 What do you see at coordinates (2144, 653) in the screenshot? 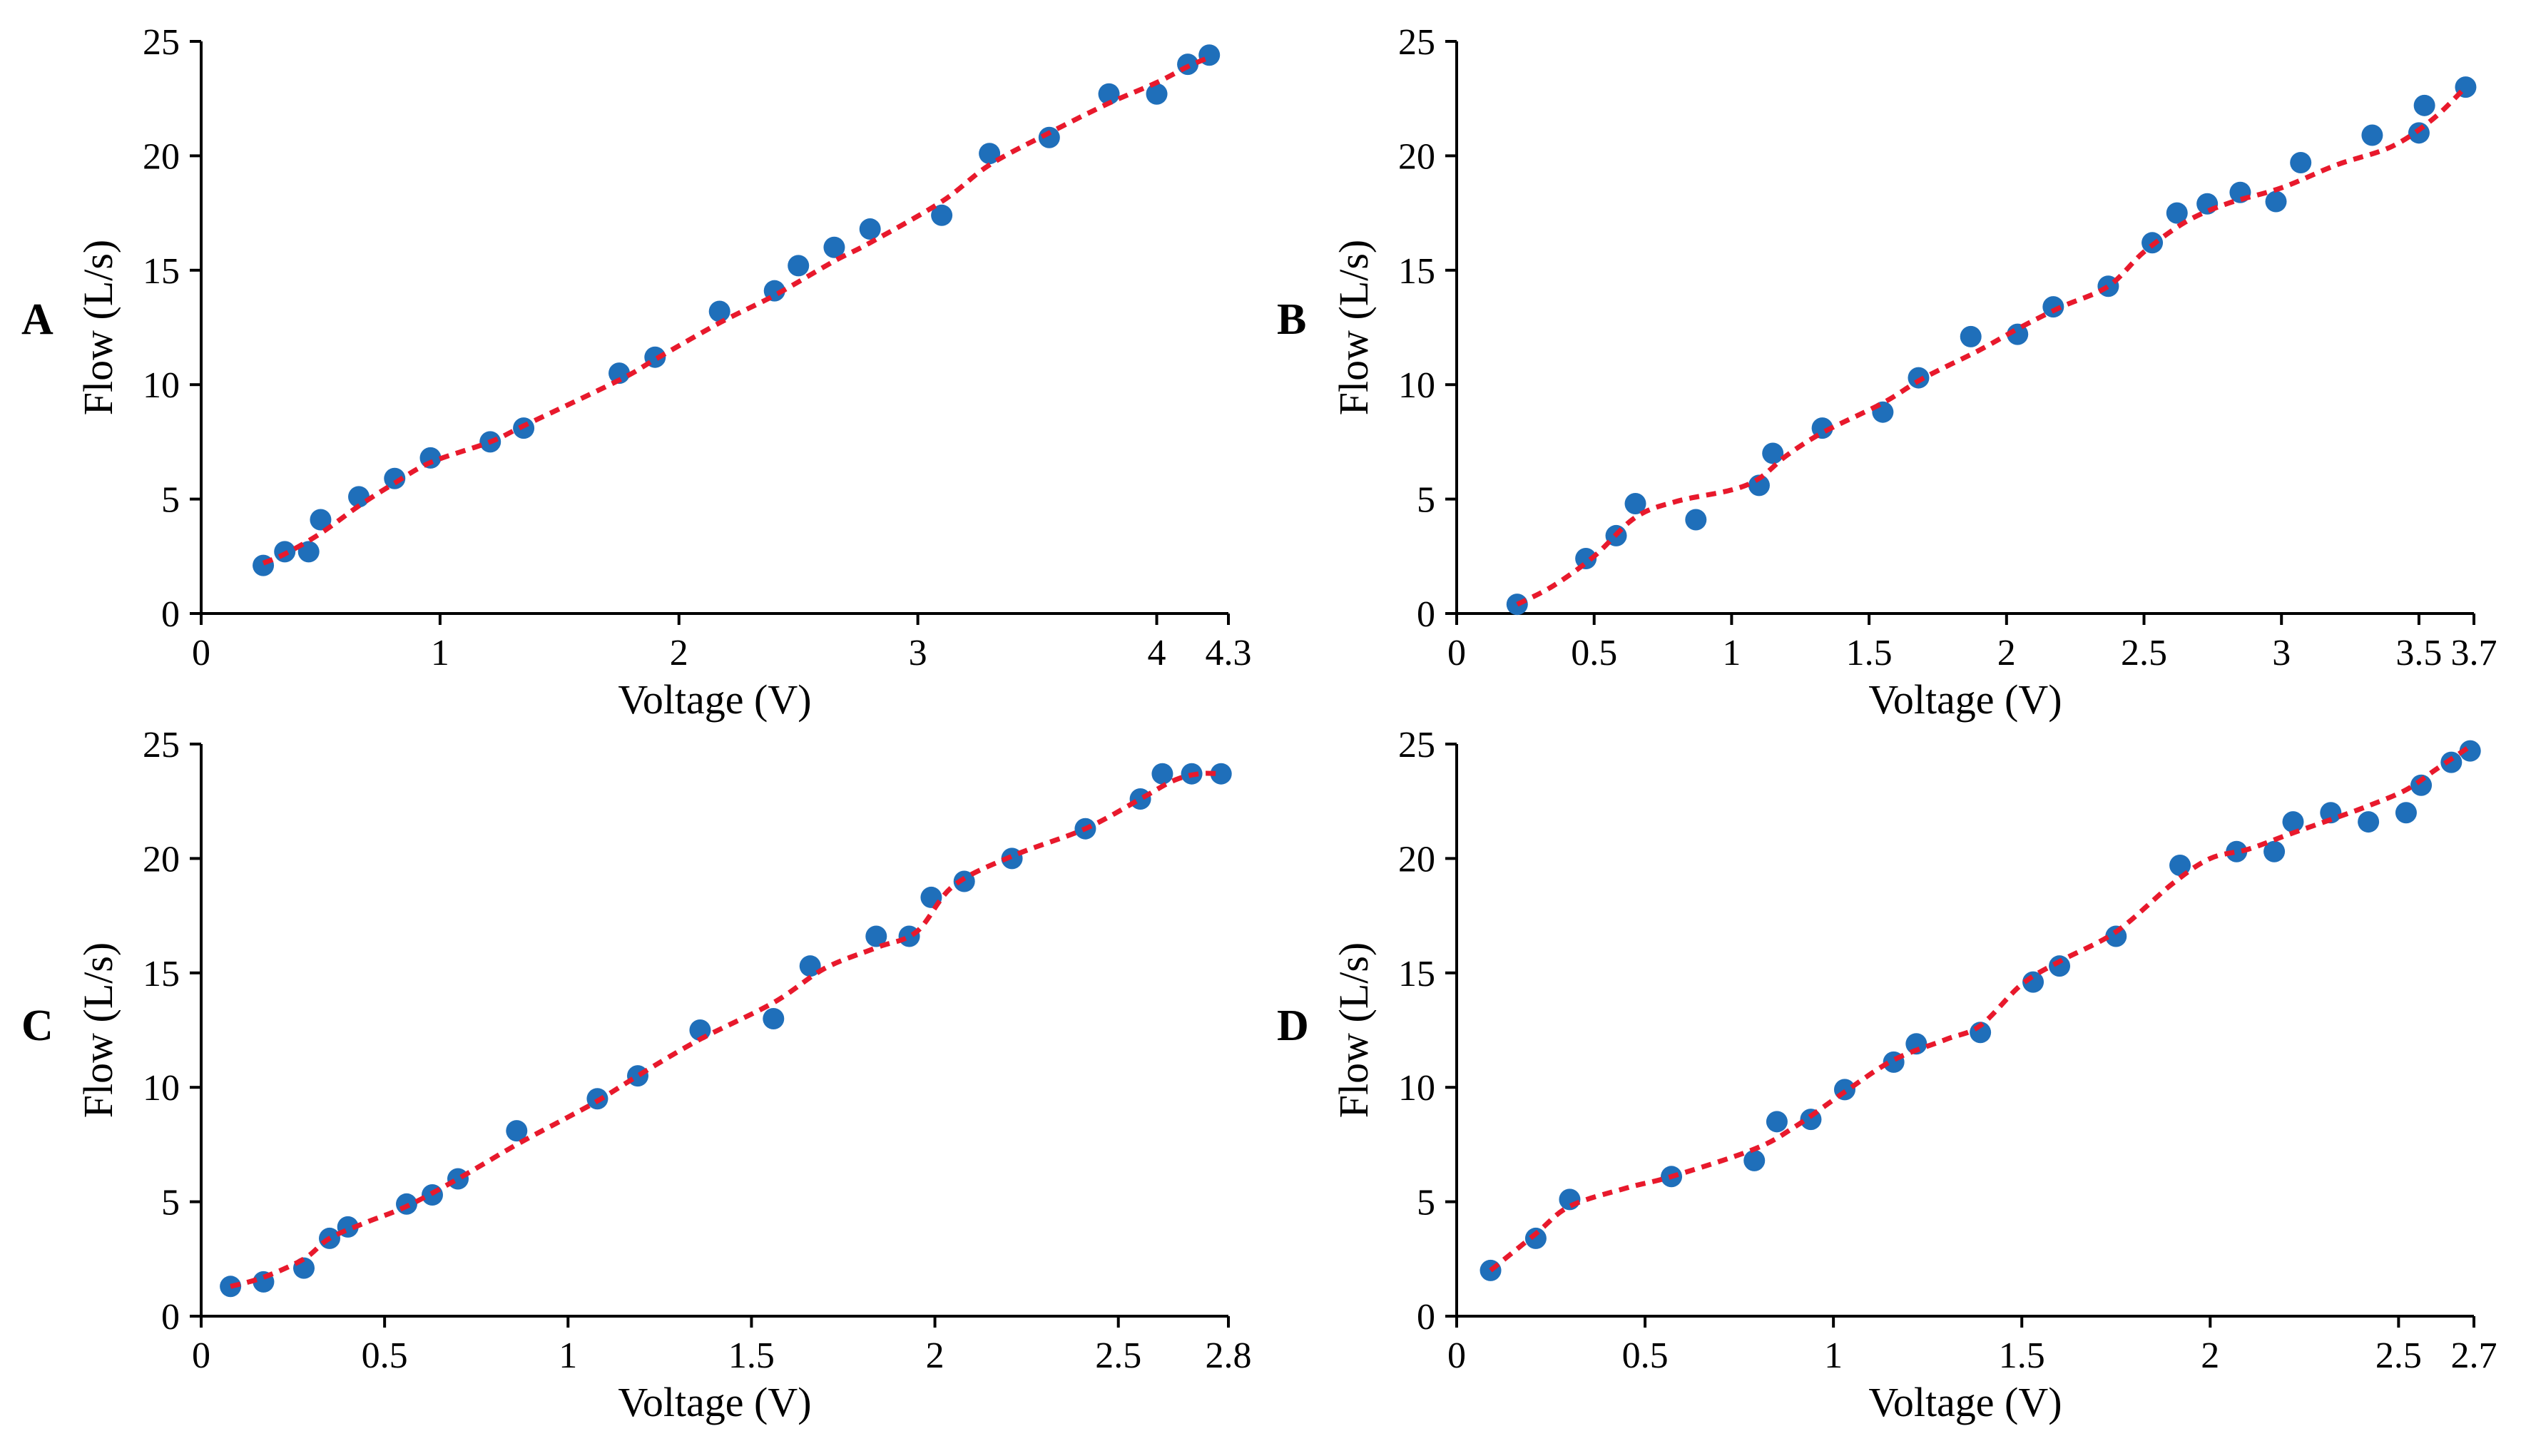
I see `panel-b-x-tick-label: 2.5` at bounding box center [2144, 653].